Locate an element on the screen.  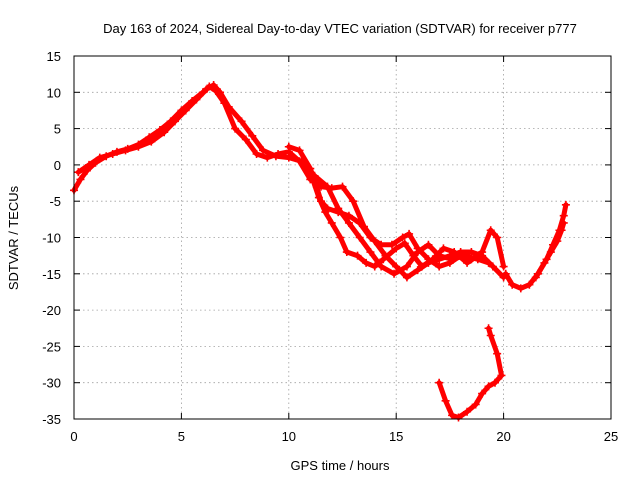
y-tick-label: 10 is located at coordinates (54, 92).